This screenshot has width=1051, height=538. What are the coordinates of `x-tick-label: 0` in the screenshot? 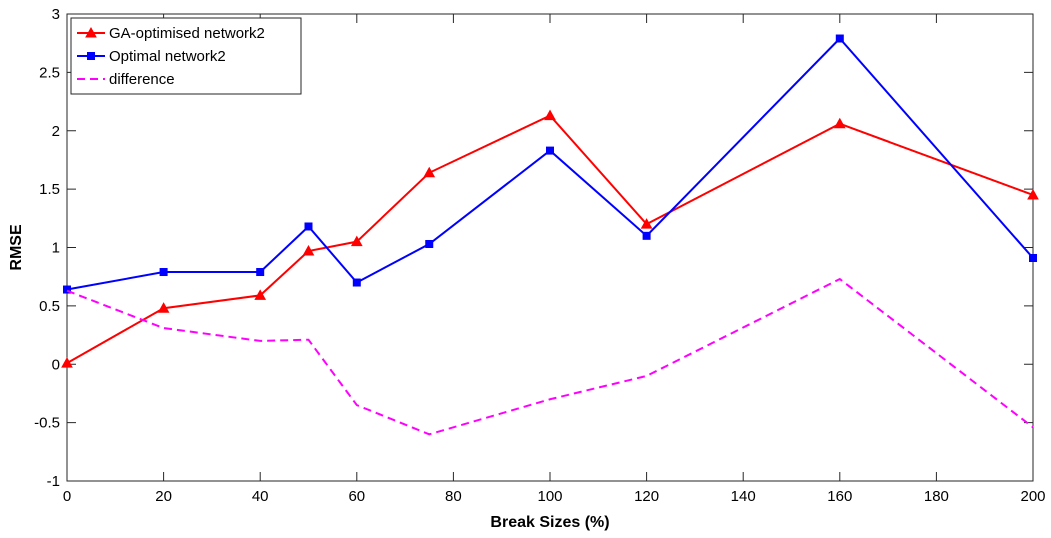 It's located at (67, 496).